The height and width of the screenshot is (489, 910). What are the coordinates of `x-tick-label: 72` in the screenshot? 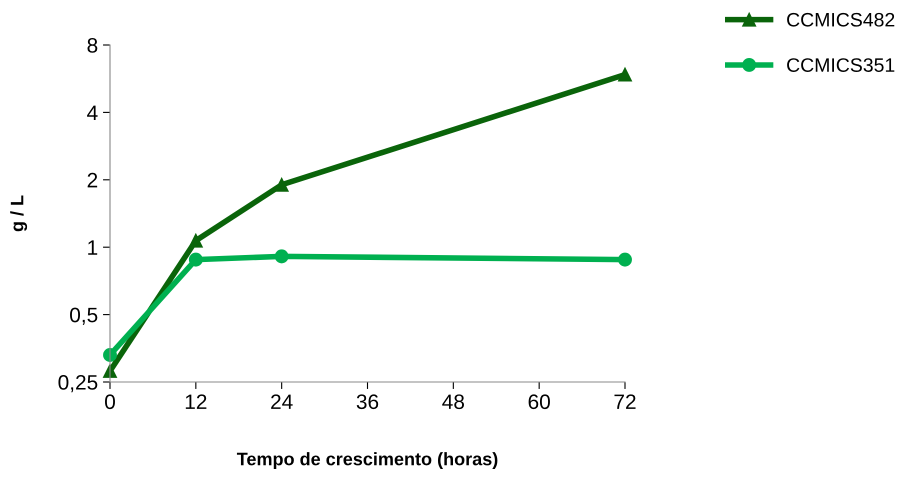 It's located at (625, 401).